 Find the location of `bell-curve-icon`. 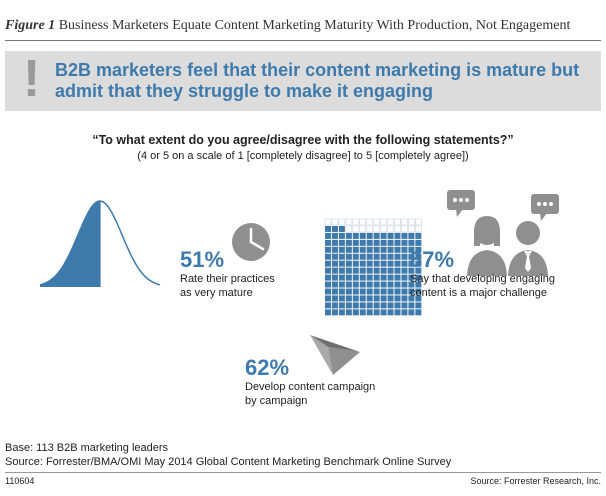

bell-curve-icon is located at coordinates (100, 243).